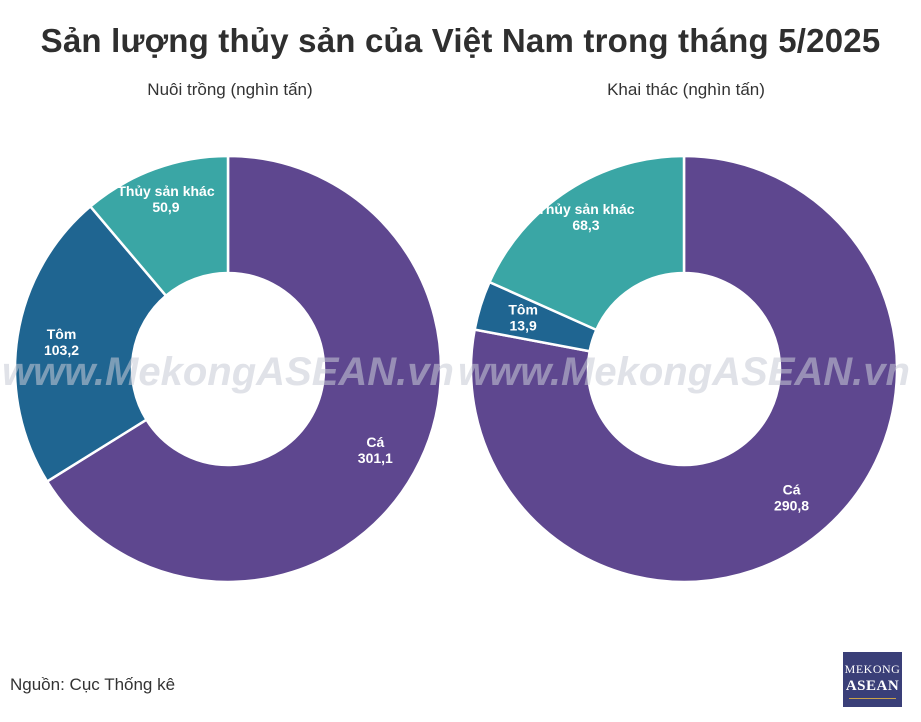 This screenshot has height=722, width=921. What do you see at coordinates (375, 450) in the screenshot?
I see `slice-label-0: Cá 301,1` at bounding box center [375, 450].